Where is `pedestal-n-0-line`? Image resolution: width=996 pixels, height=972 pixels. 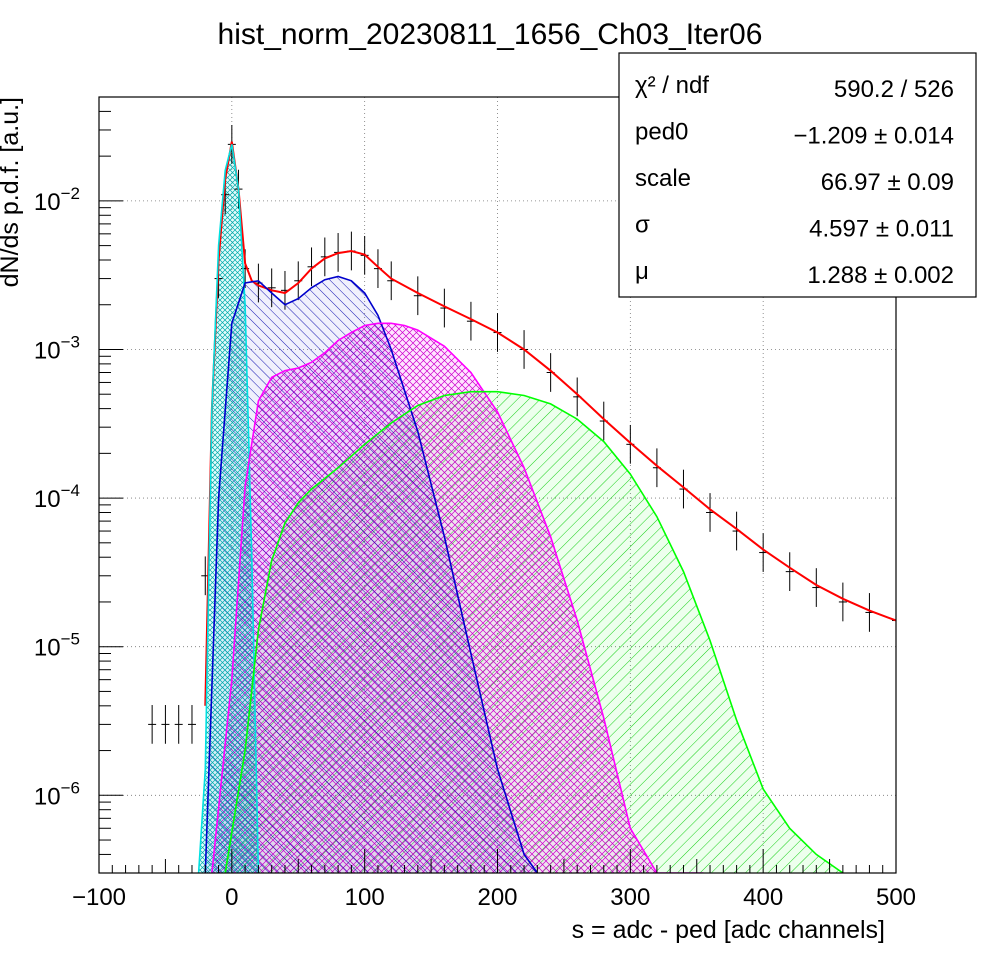
pedestal-n-0-line is located at coordinates (228, 508).